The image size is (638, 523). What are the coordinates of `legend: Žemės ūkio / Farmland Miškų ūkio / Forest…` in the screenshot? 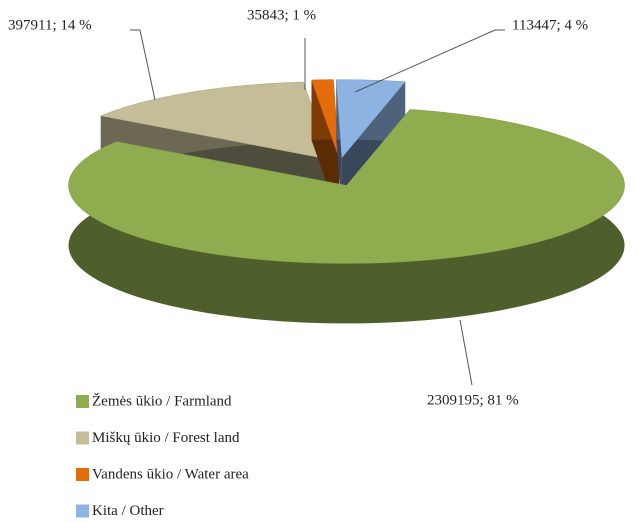 It's located at (162, 455).